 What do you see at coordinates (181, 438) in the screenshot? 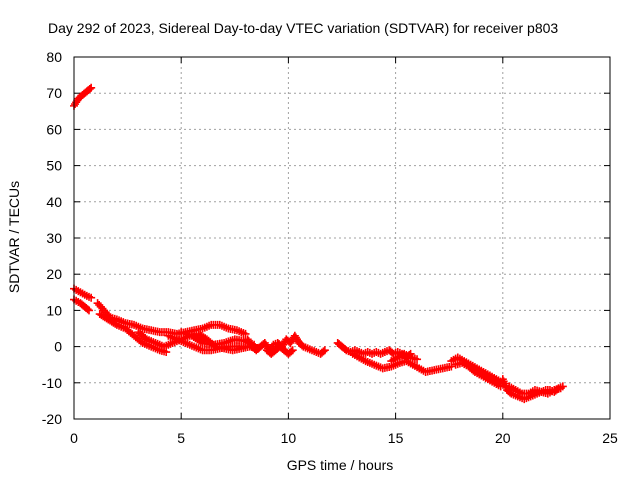
I see `x-tick-label: 5` at bounding box center [181, 438].